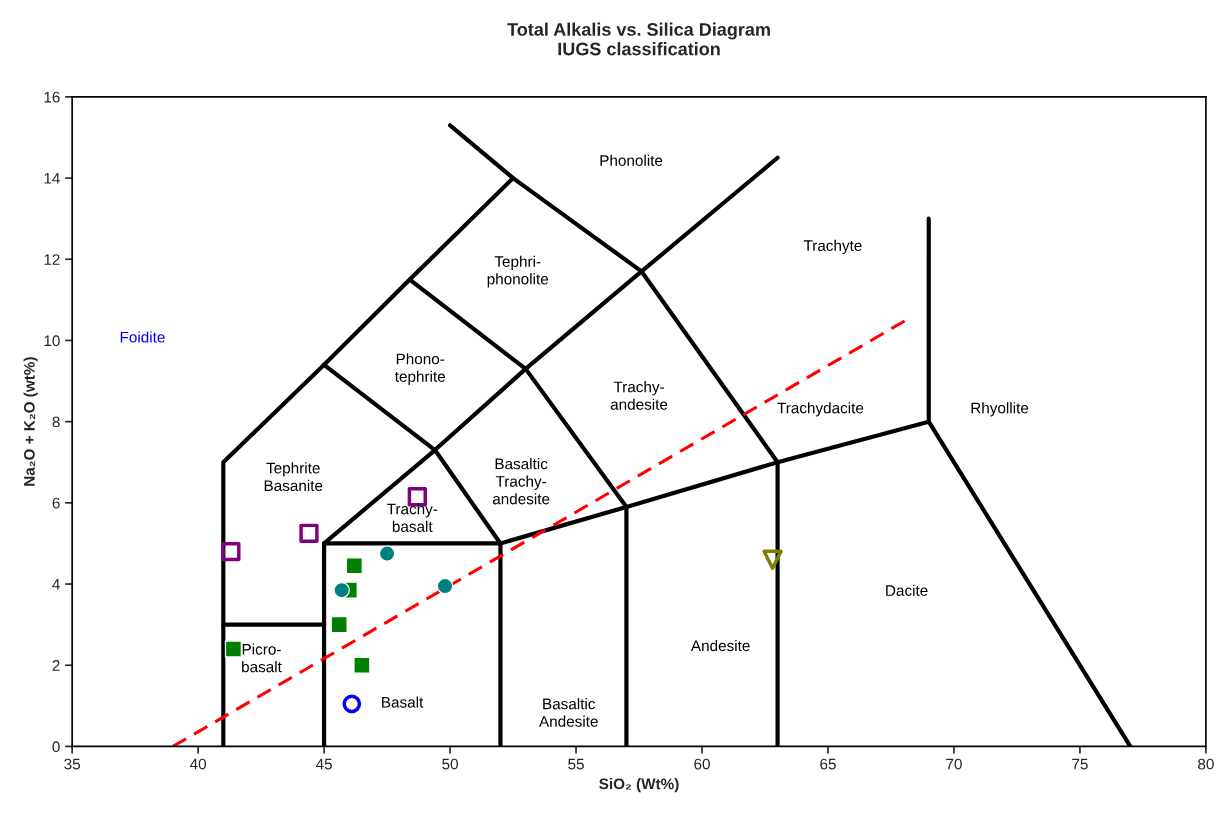 The image size is (1223, 814). Describe the element at coordinates (262, 658) in the screenshot. I see `annotation: Picro- basalt` at that location.